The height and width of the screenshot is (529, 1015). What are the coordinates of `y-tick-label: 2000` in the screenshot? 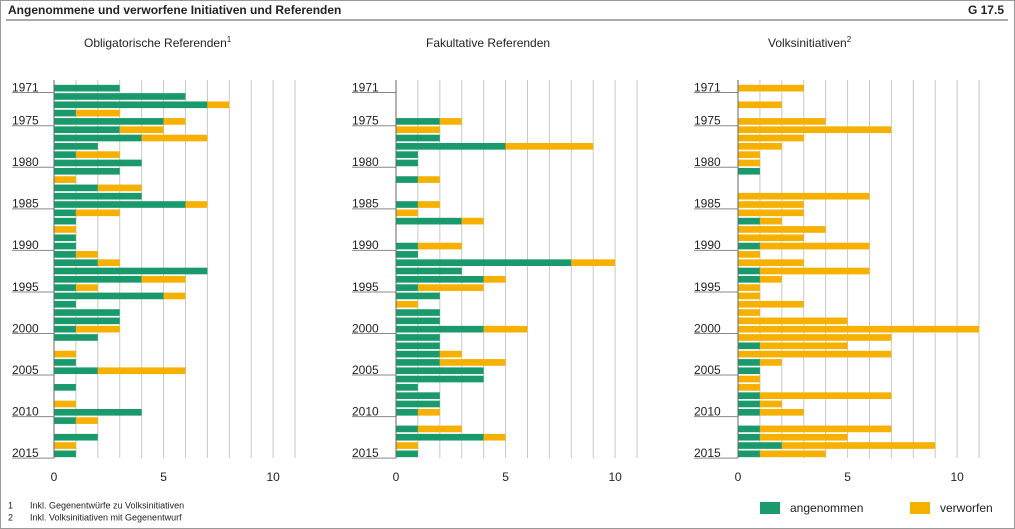 It's located at (365, 328).